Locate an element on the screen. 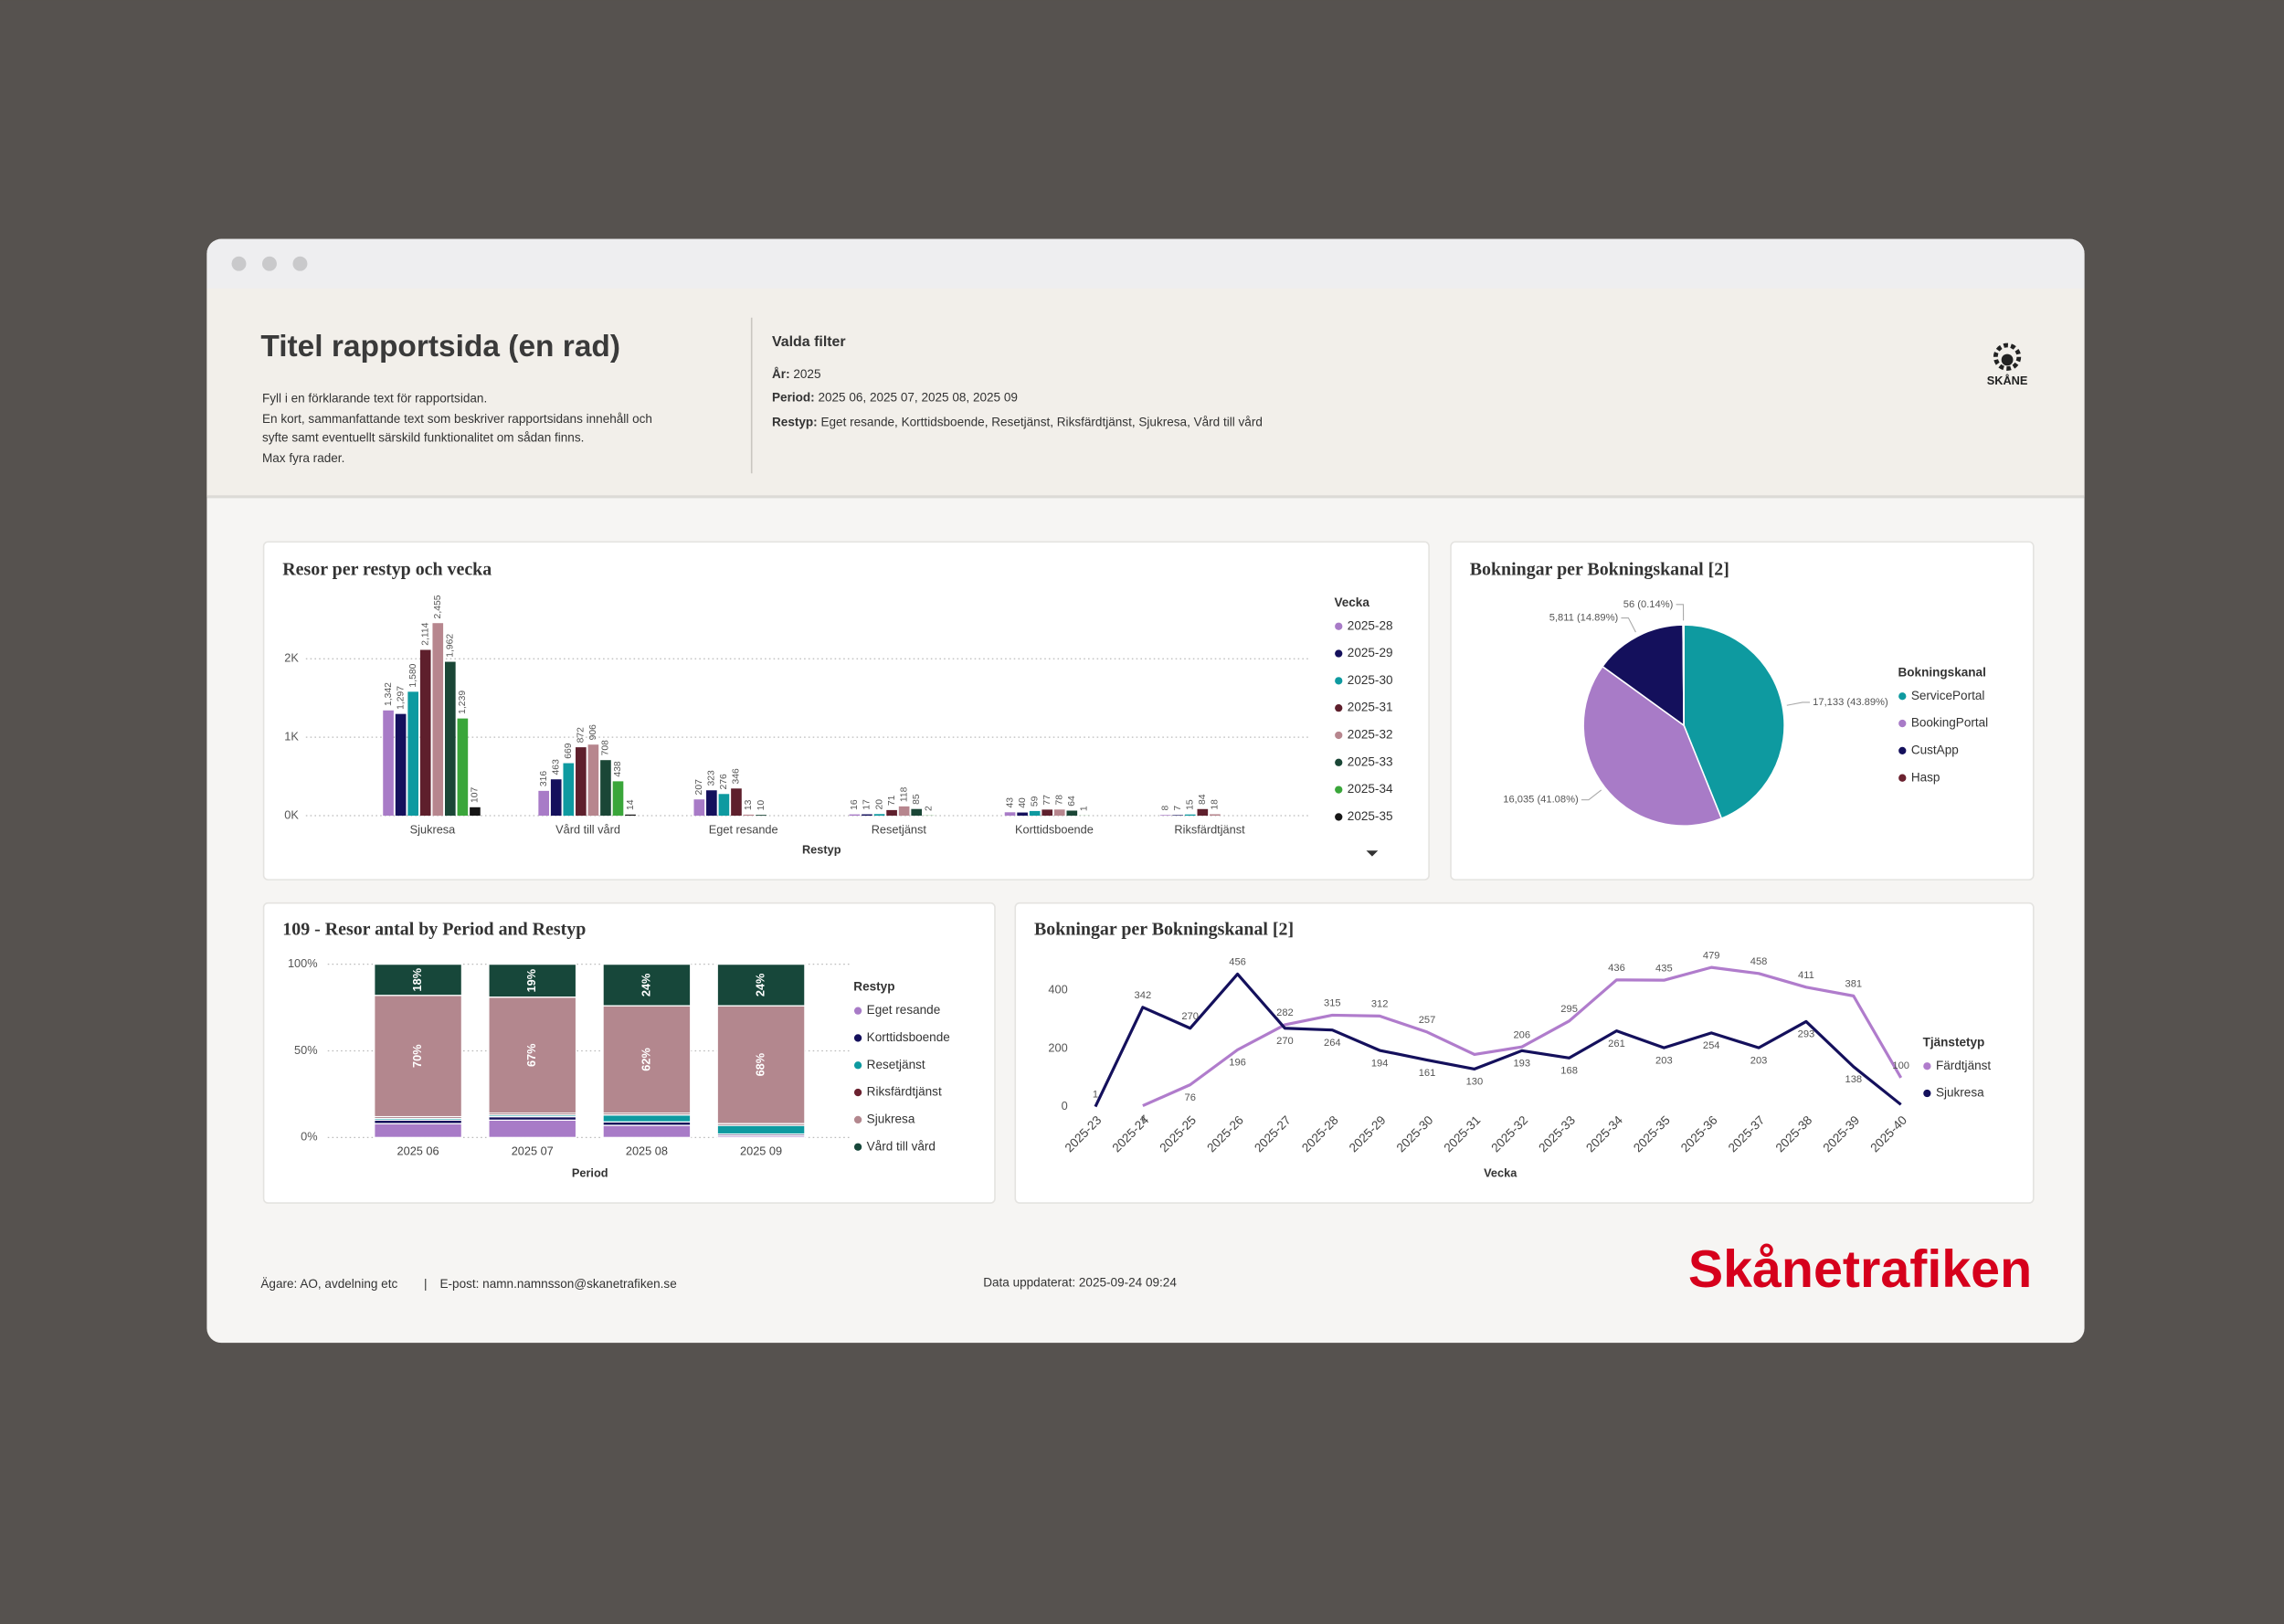 Image resolution: width=2284 pixels, height=1624 pixels. description-line: Max fyra rader. is located at coordinates (303, 458).